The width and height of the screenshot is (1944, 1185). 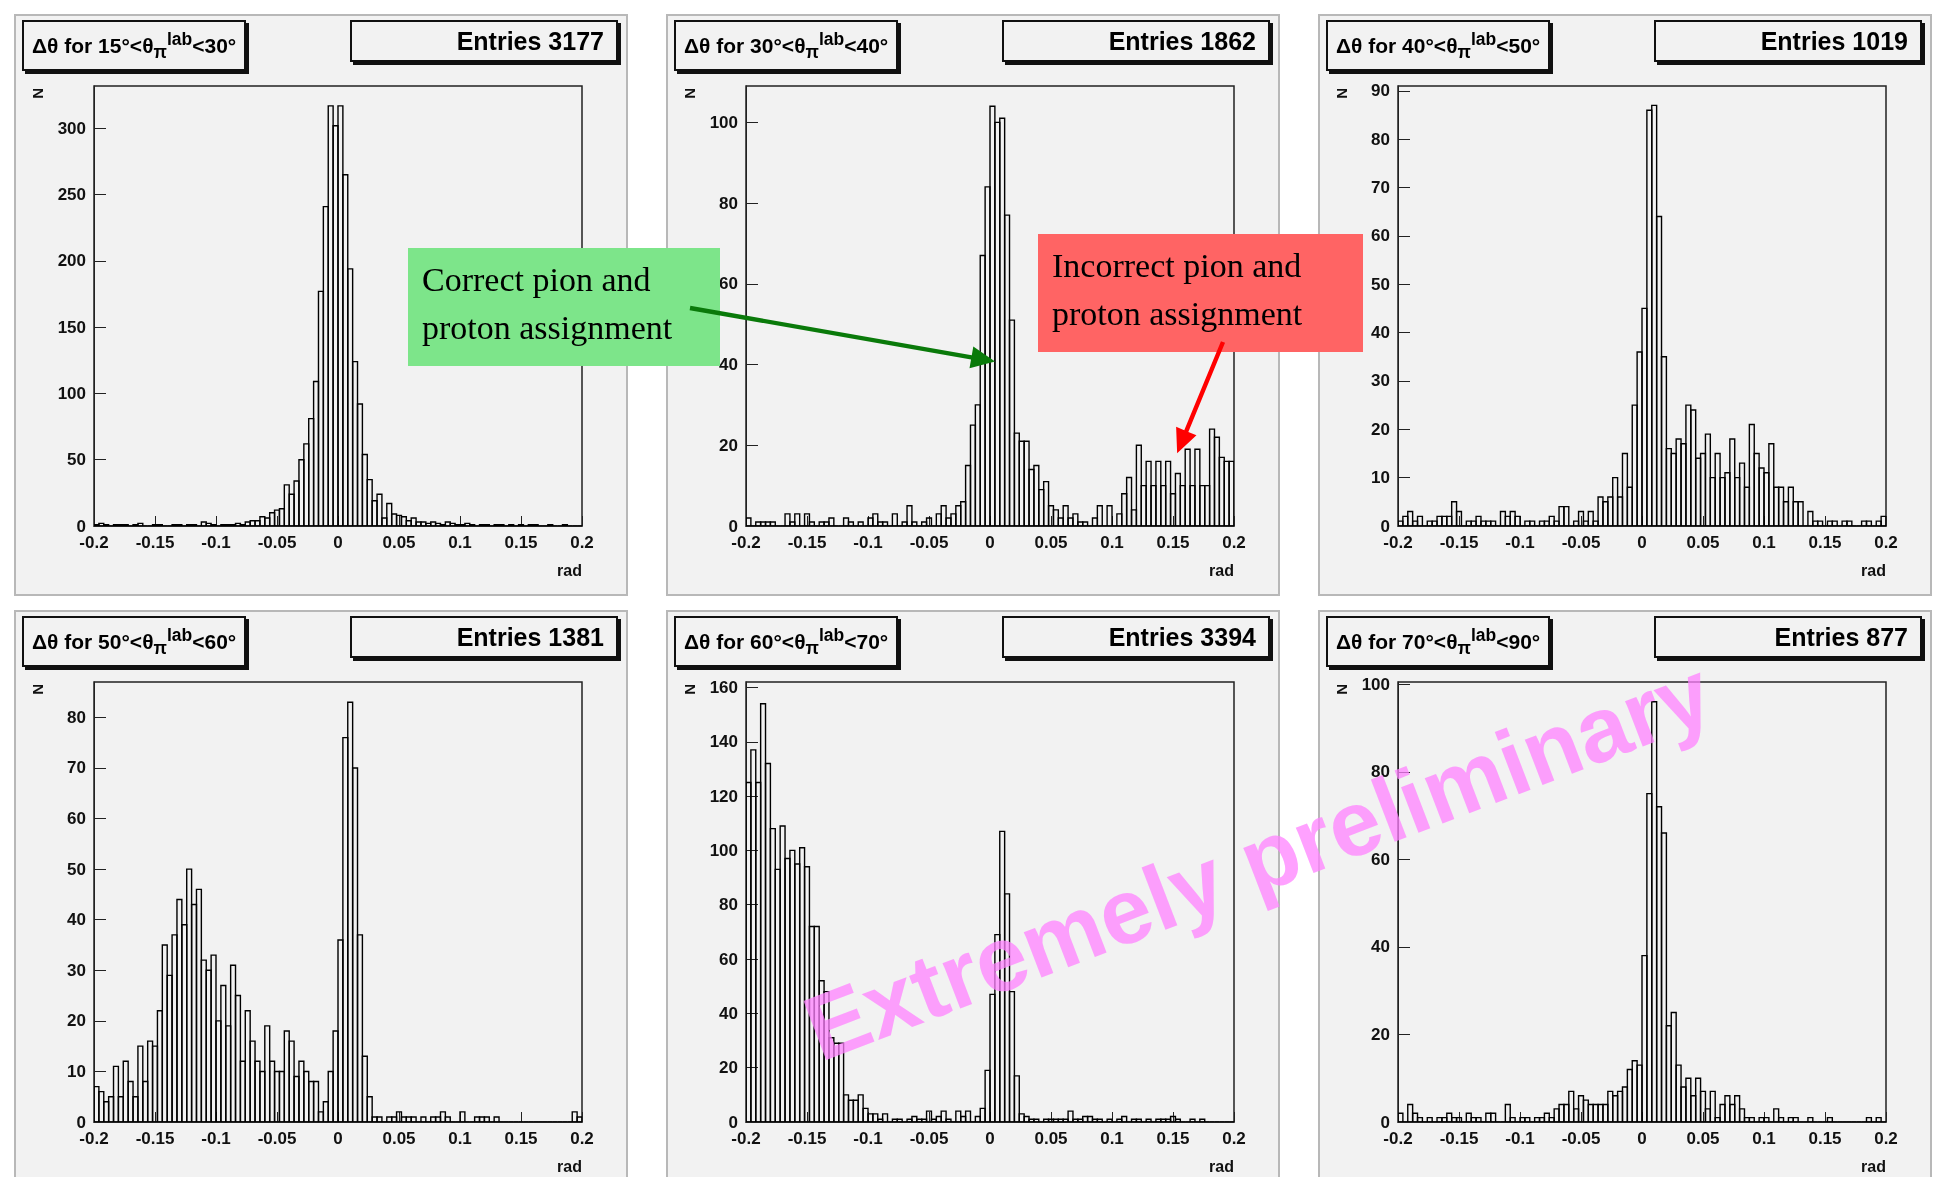 I want to click on chart-title: Δθ for 60°<θ$_{π}$$^{lab}$<70°, so click(x=786, y=642).